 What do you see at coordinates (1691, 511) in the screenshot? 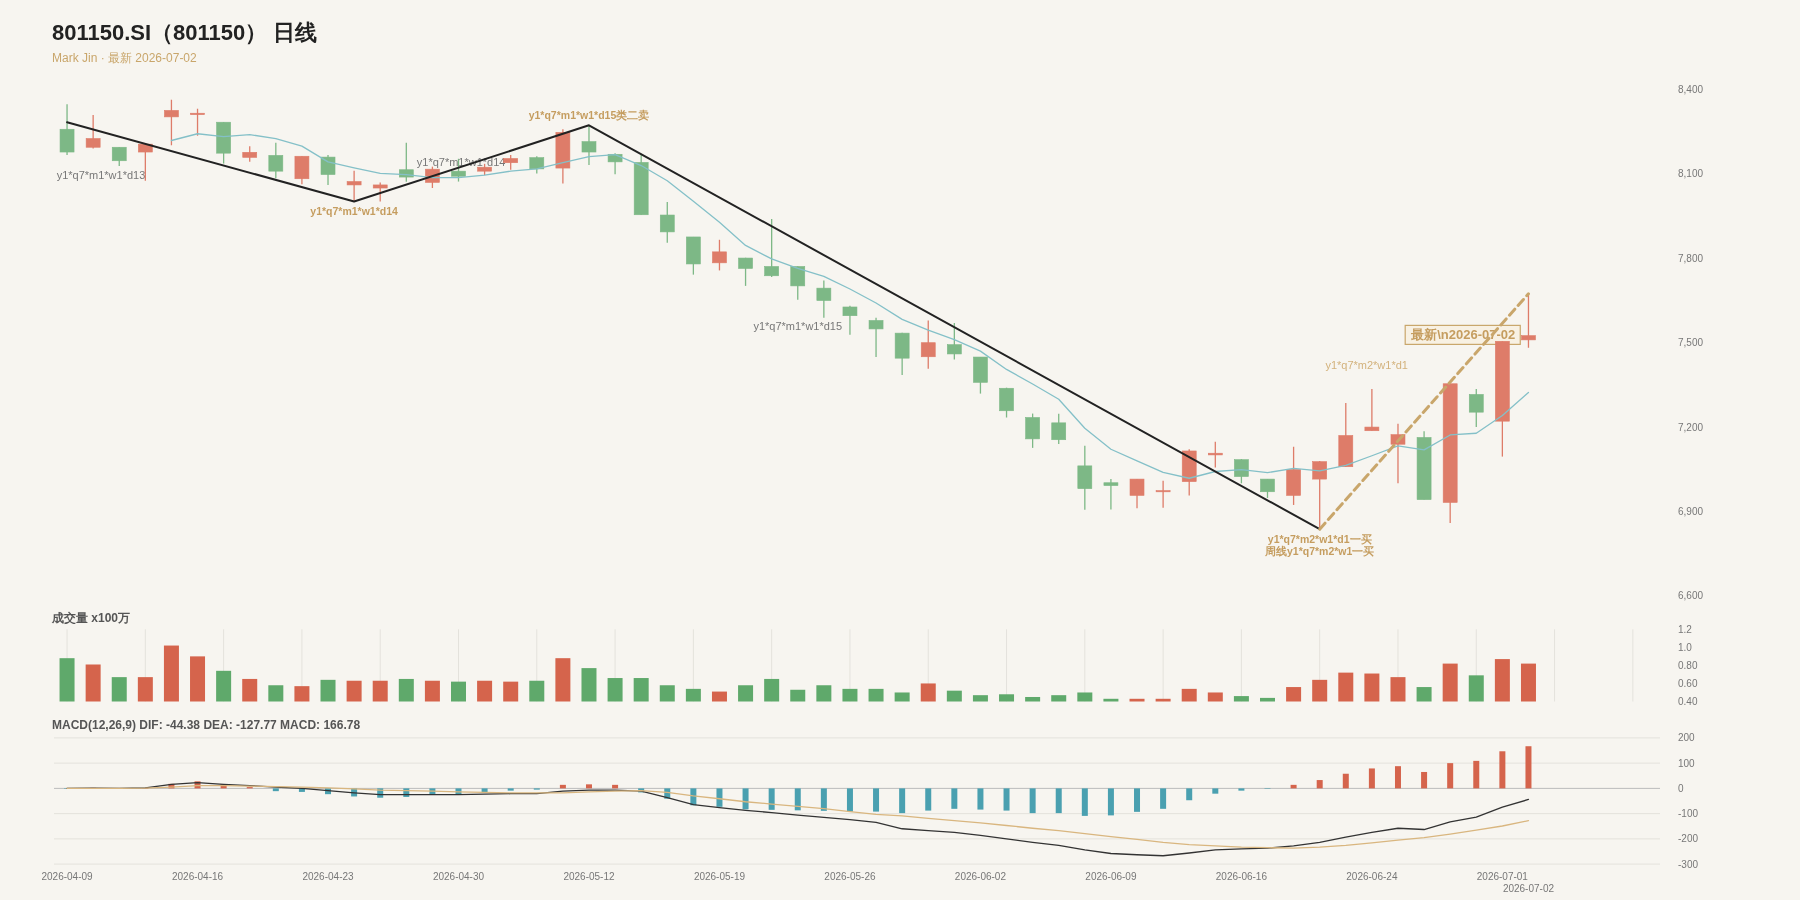
I see `y-tick-label: 6,900` at bounding box center [1691, 511].